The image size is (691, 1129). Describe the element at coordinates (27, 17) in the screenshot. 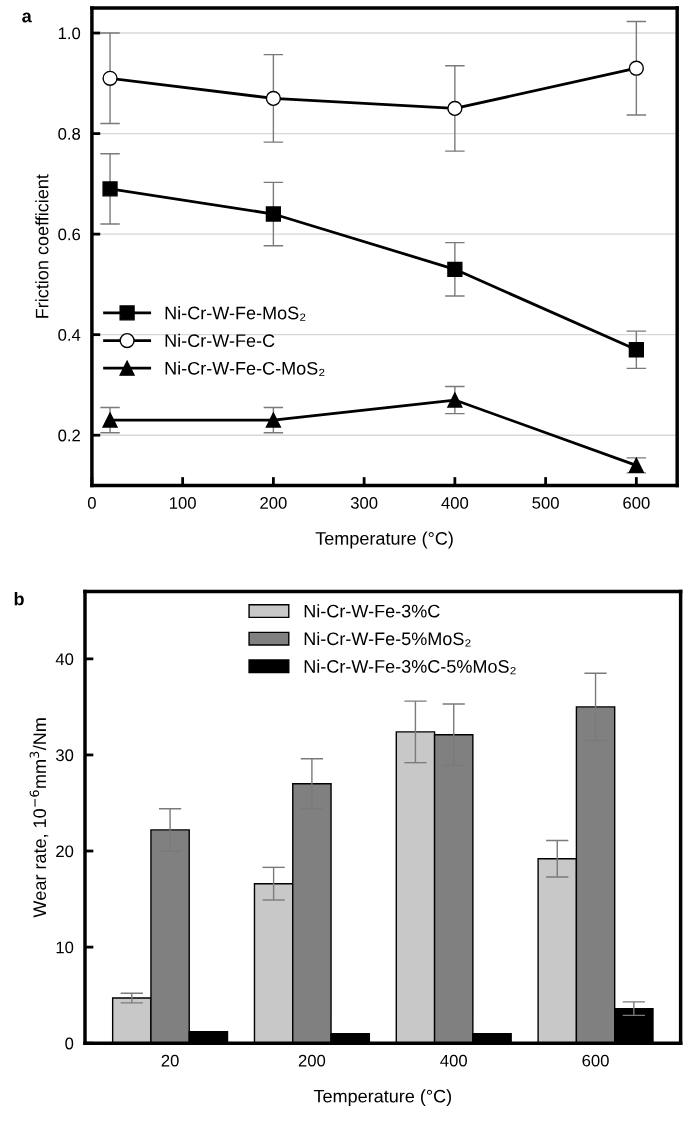

I see `chart-title: a` at that location.